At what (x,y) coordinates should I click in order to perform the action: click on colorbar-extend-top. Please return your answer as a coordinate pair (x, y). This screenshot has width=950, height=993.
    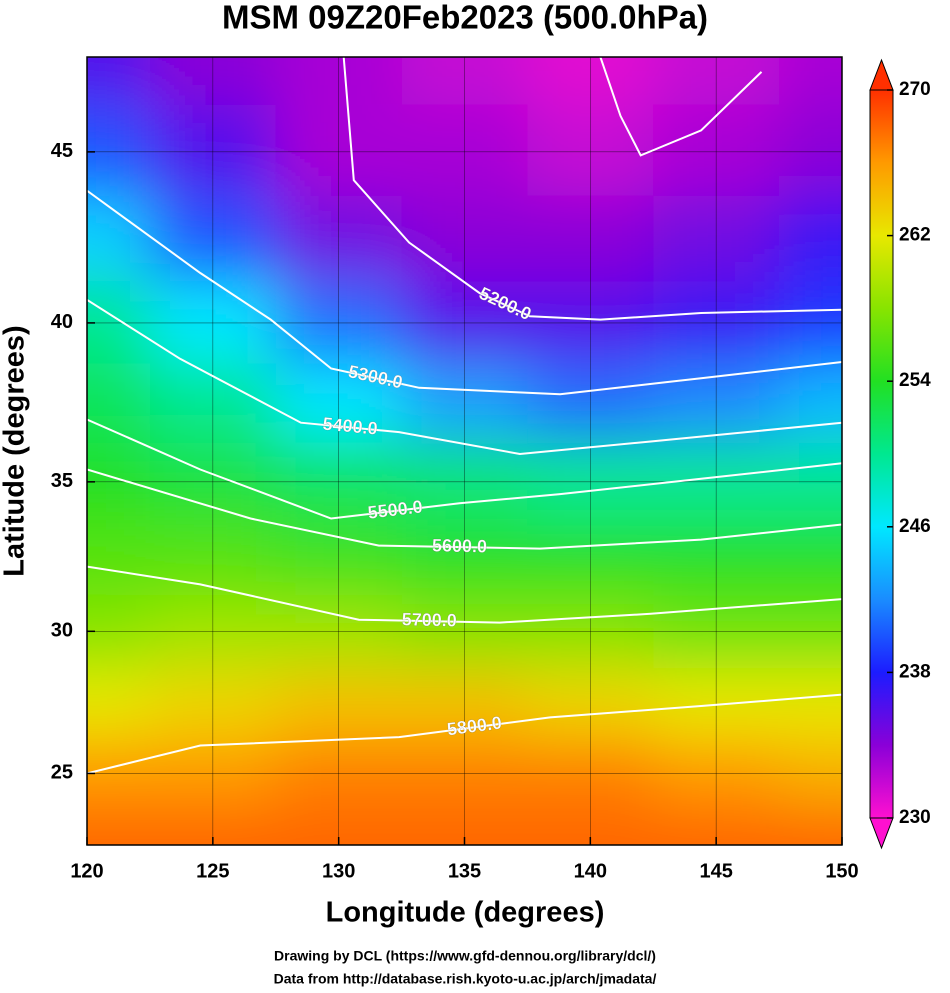
    Looking at the image, I should click on (881, 74).